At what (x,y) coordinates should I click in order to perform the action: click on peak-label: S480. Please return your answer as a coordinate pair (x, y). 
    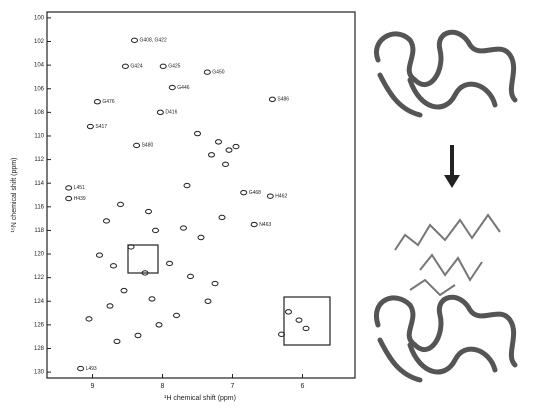
    Looking at the image, I should click on (148, 146).